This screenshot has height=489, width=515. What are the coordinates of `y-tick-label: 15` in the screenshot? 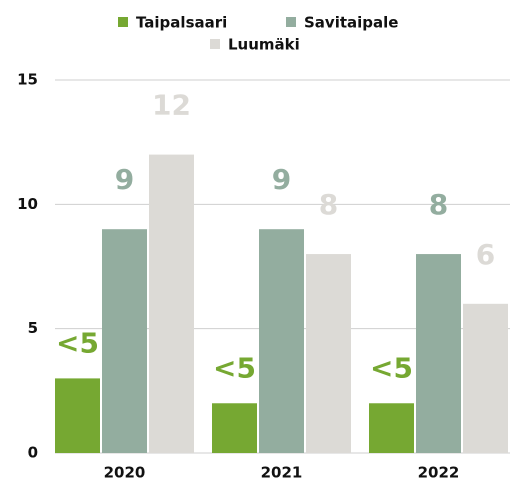 It's located at (27, 80).